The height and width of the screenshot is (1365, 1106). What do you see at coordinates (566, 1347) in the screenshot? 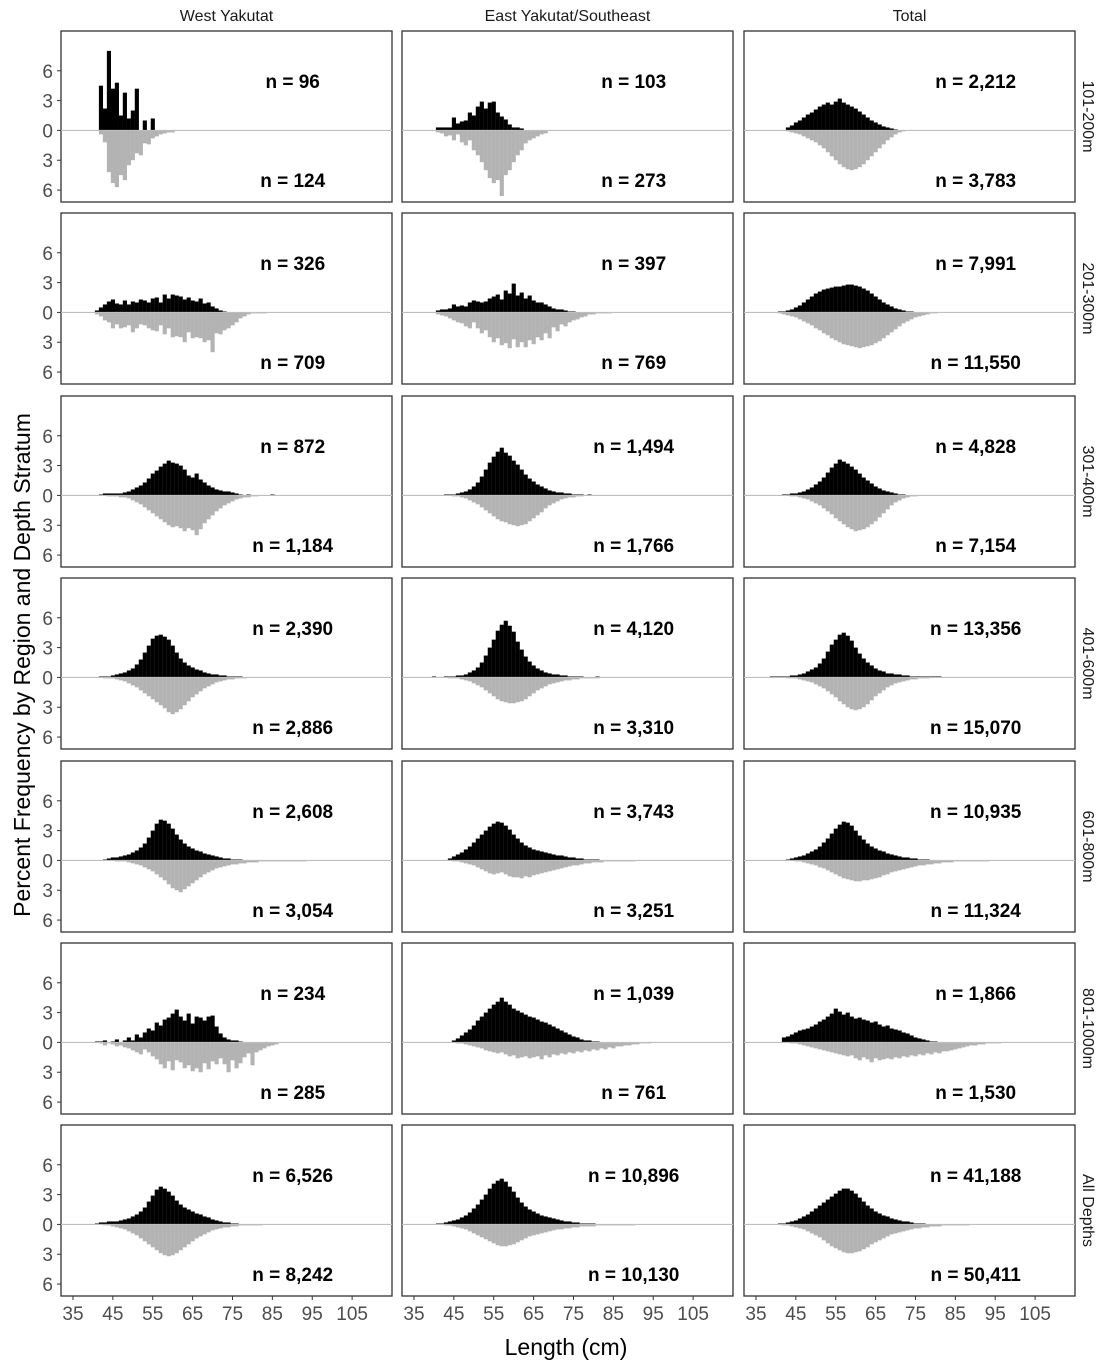
I see `x-axis-title: Length (cm)` at bounding box center [566, 1347].